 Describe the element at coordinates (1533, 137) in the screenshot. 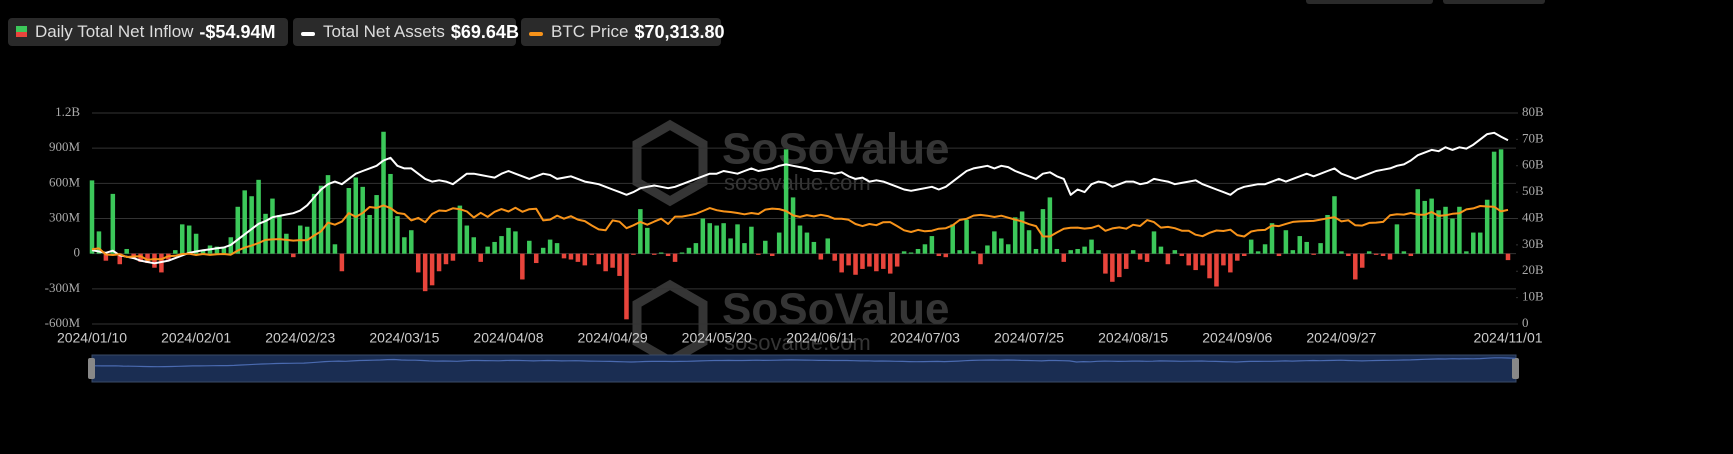

I see `y2-tick-label: 70B` at that location.